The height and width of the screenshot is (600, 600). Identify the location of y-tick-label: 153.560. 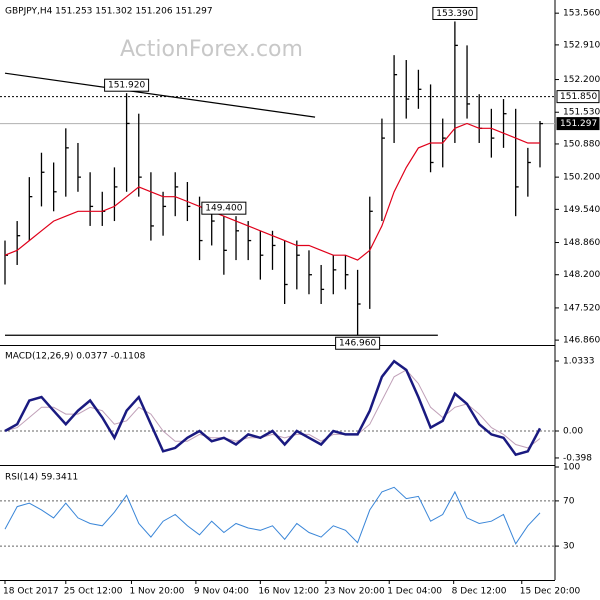
(581, 14).